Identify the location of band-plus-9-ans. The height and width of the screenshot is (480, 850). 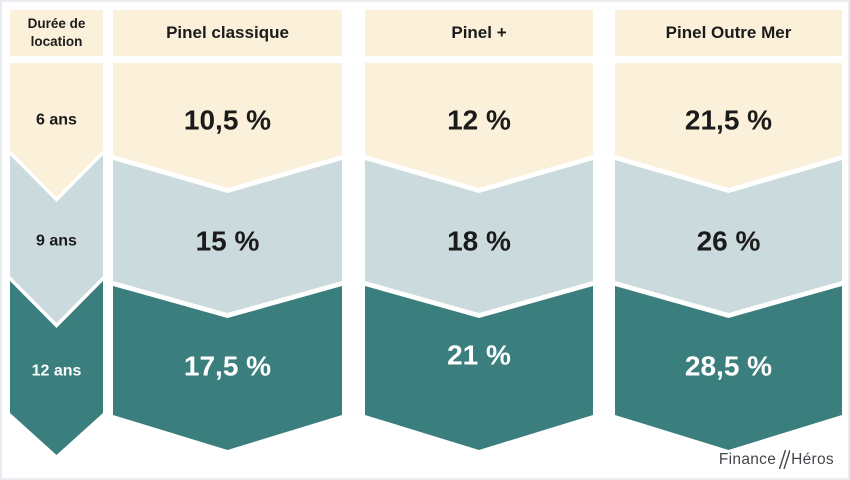
(479, 236).